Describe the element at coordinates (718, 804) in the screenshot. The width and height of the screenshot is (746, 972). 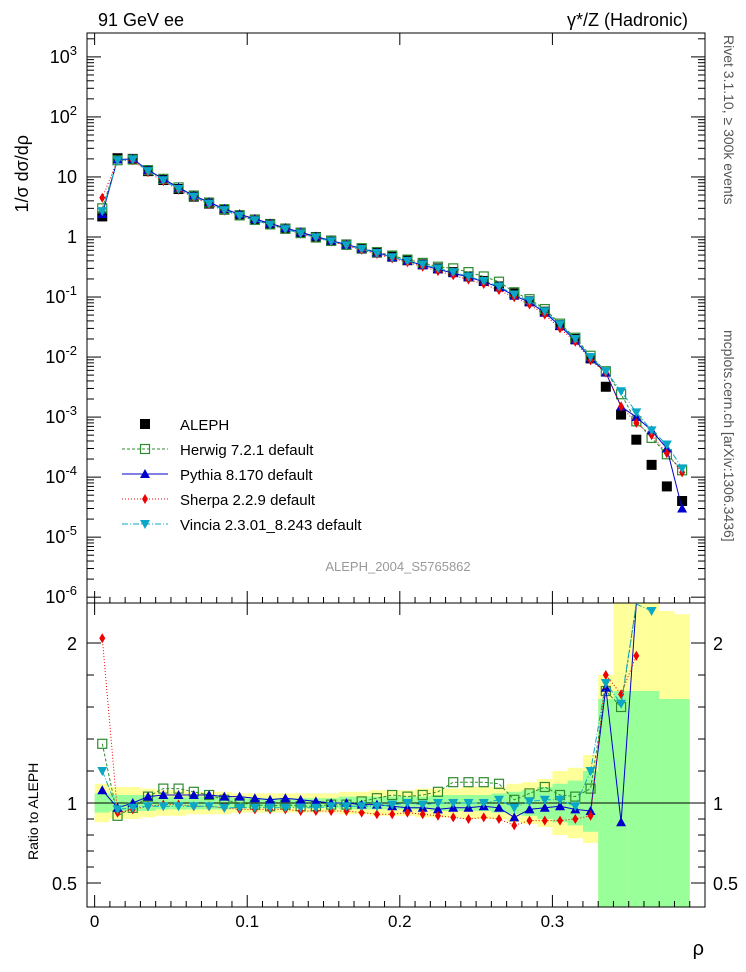
I see `ratio-y-tick-label-right: 1` at that location.